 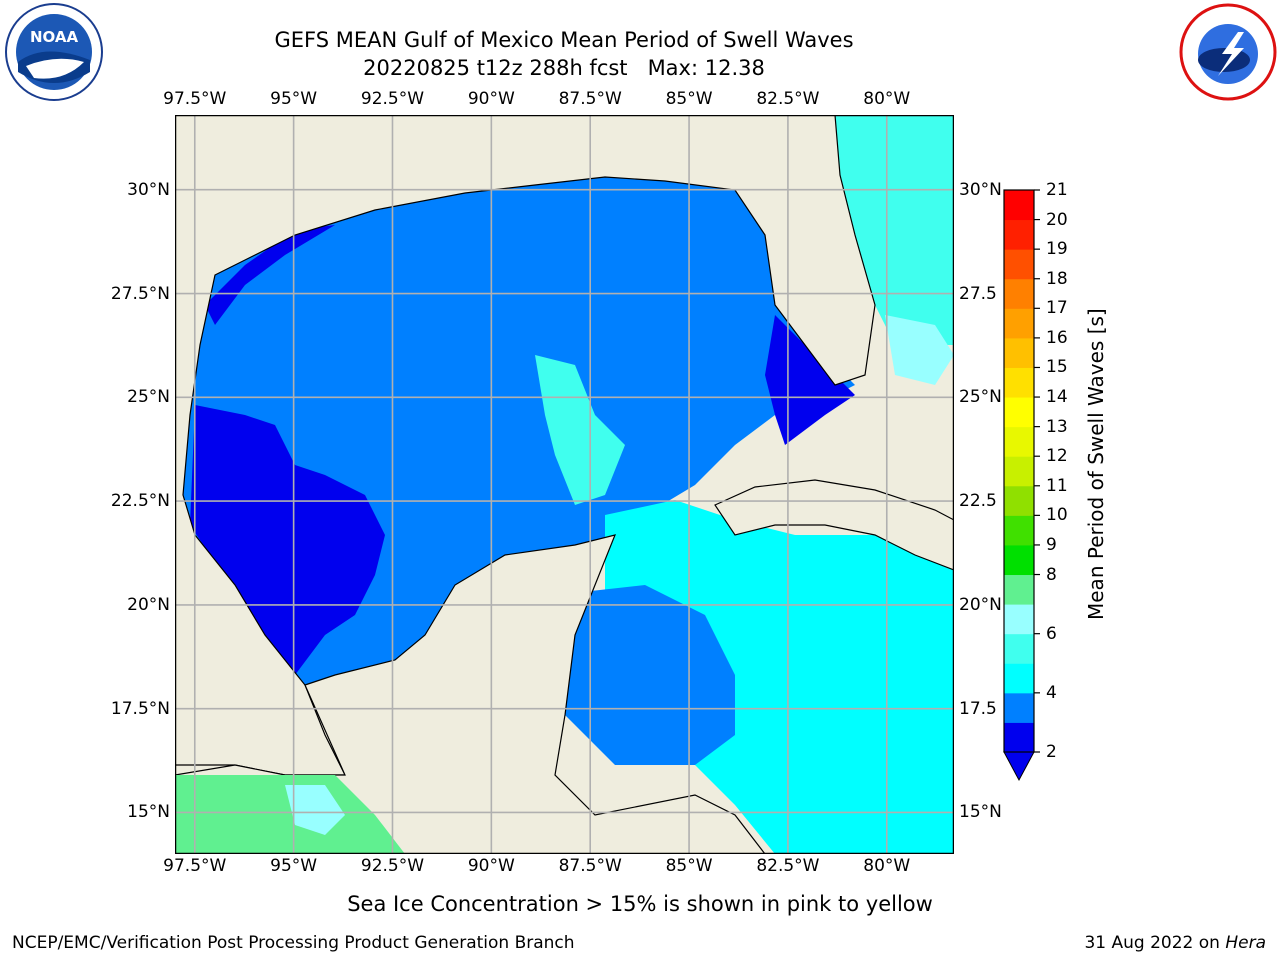 What do you see at coordinates (978, 501) in the screenshot?
I see `lat-label-right: 22.5` at bounding box center [978, 501].